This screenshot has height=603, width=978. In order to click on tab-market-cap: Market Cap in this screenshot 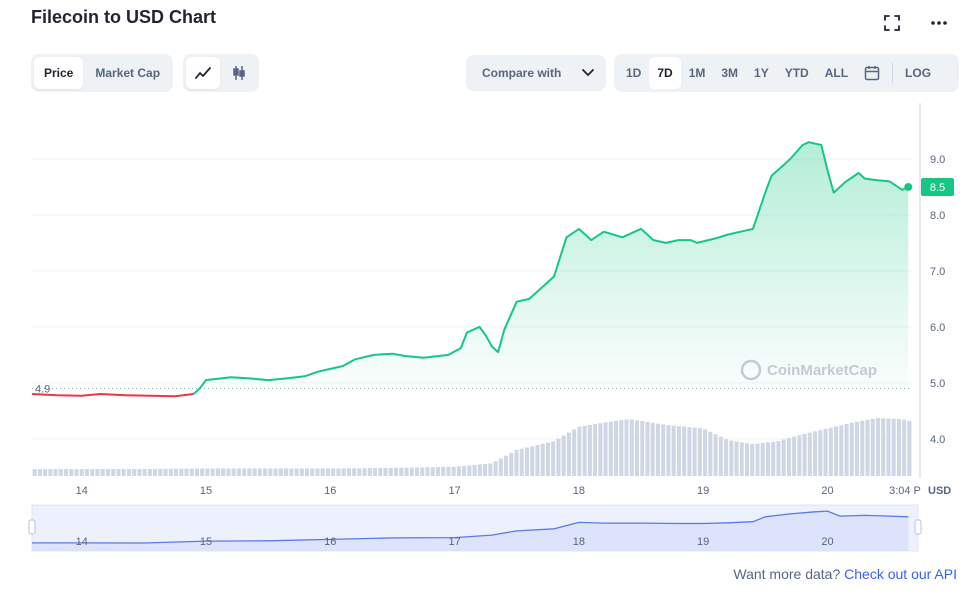, I will do `click(128, 73)`.